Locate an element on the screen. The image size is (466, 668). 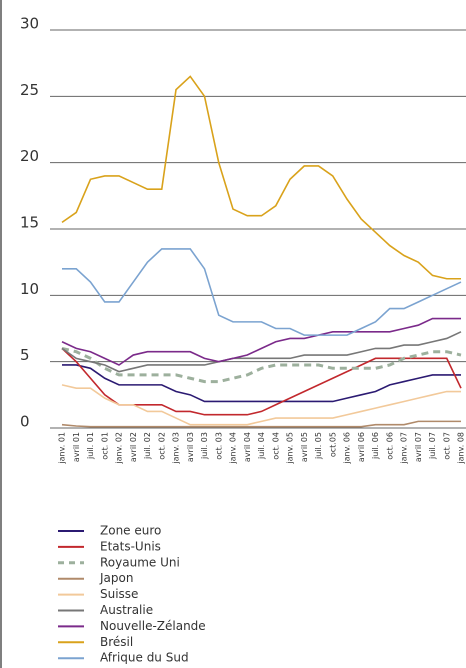
y-tick-label: 25 is located at coordinates (29, 90).